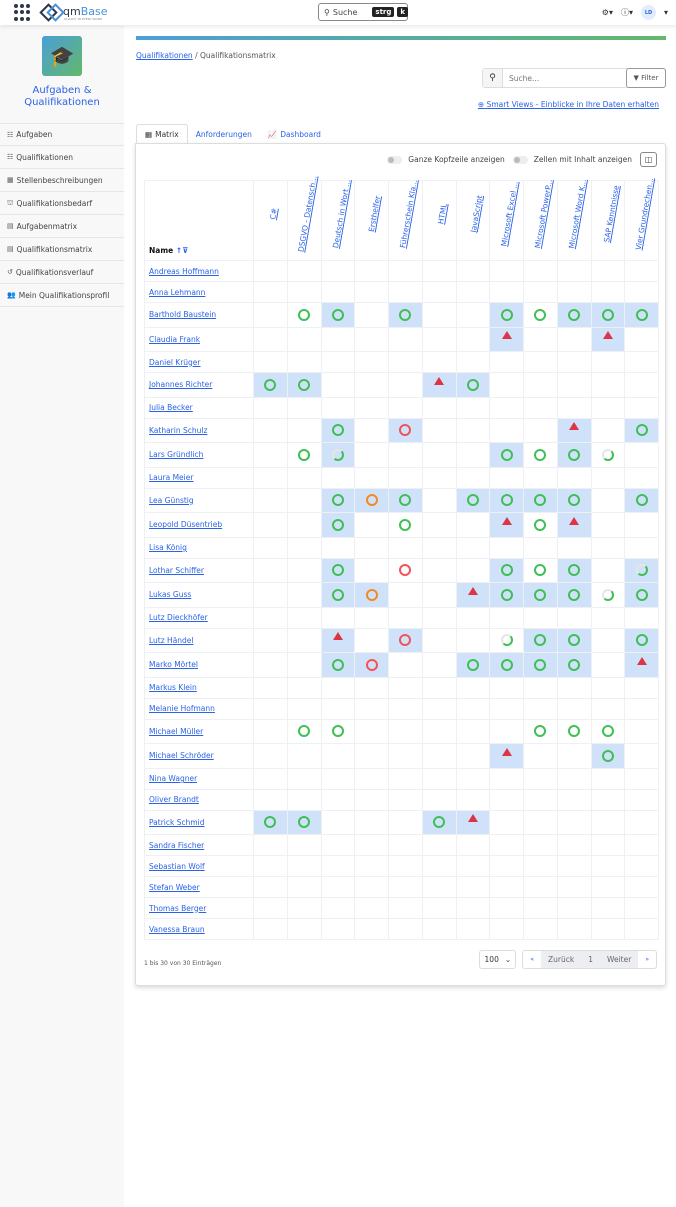 Image resolution: width=676 pixels, height=1207 pixels. Describe the element at coordinates (498, 959) in the screenshot. I see `page-size-select: 100 ⌄` at that location.